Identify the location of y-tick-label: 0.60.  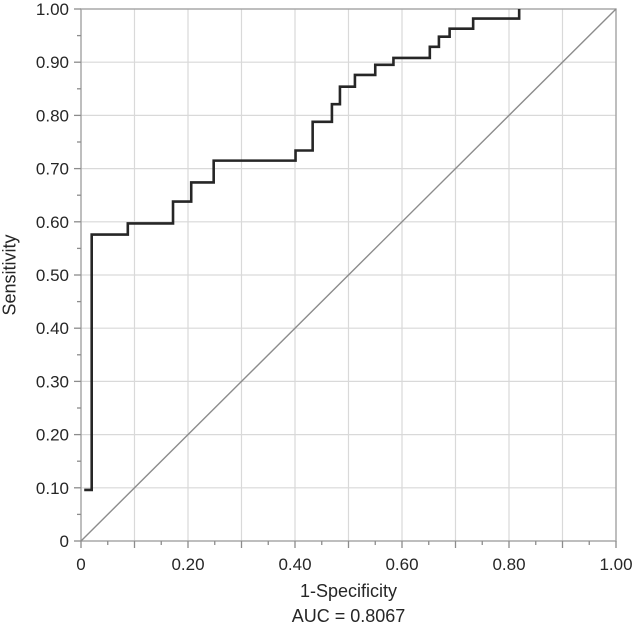
(52, 222).